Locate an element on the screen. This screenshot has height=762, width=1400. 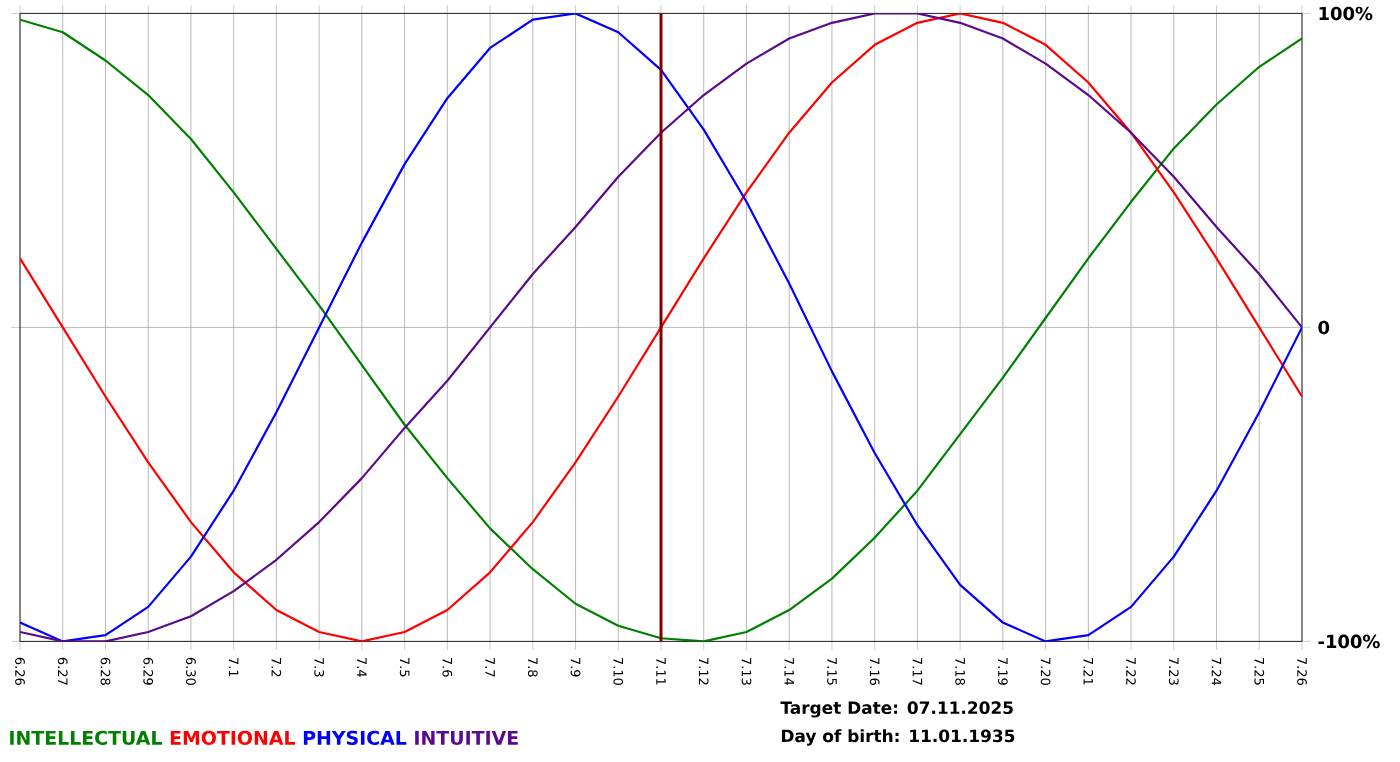
text: Target Date: 07.11.2025 is located at coordinates (896, 709).